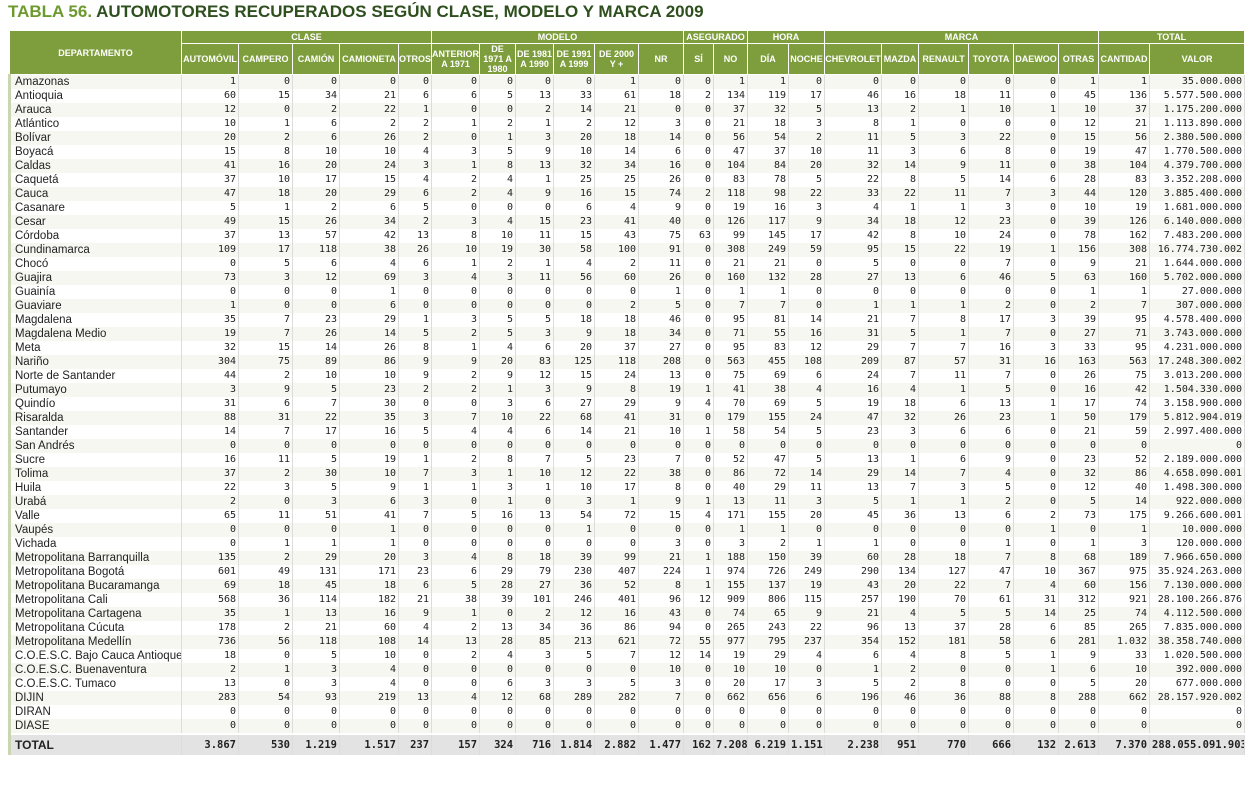  What do you see at coordinates (617, 698) in the screenshot?
I see `cell: 282` at bounding box center [617, 698].